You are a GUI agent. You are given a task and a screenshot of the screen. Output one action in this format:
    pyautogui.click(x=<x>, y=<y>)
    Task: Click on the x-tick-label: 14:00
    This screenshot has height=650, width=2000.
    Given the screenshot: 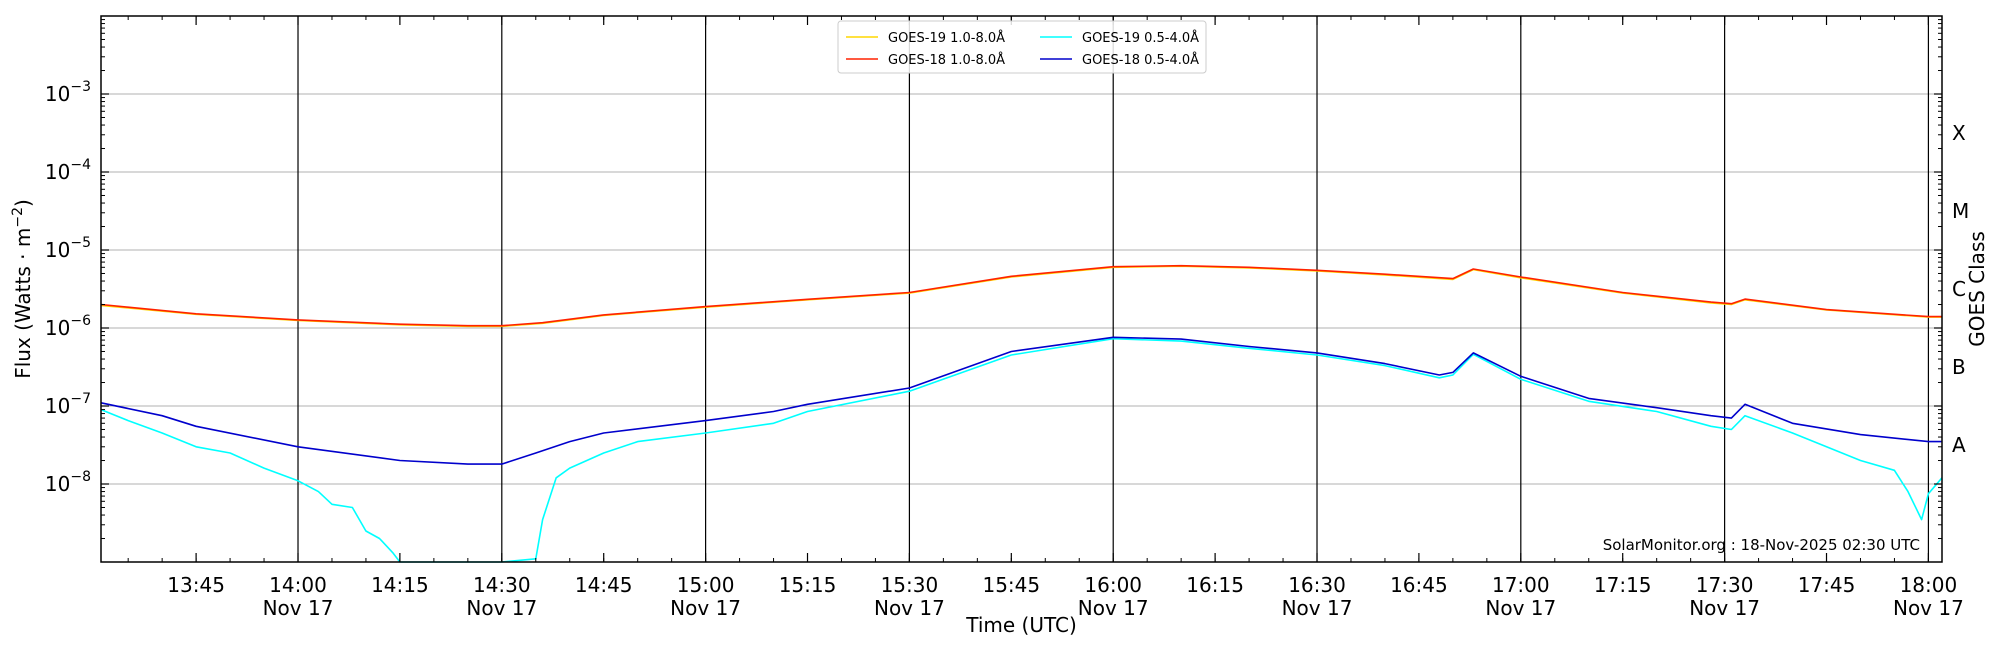 What is the action you would take?
    pyautogui.click(x=298, y=585)
    